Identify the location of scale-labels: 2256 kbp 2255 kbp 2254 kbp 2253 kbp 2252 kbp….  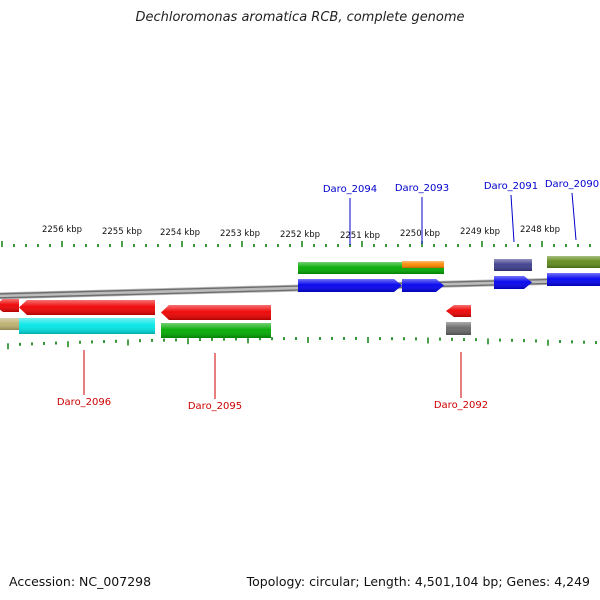
(301, 233).